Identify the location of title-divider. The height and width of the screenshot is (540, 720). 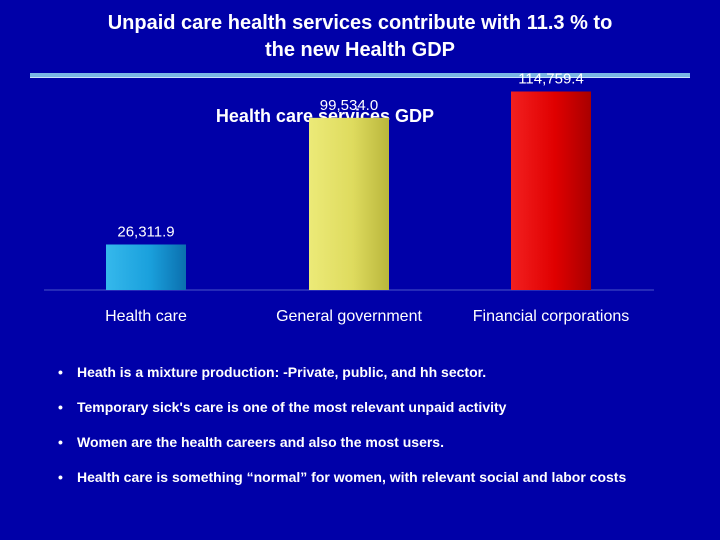
(360, 75).